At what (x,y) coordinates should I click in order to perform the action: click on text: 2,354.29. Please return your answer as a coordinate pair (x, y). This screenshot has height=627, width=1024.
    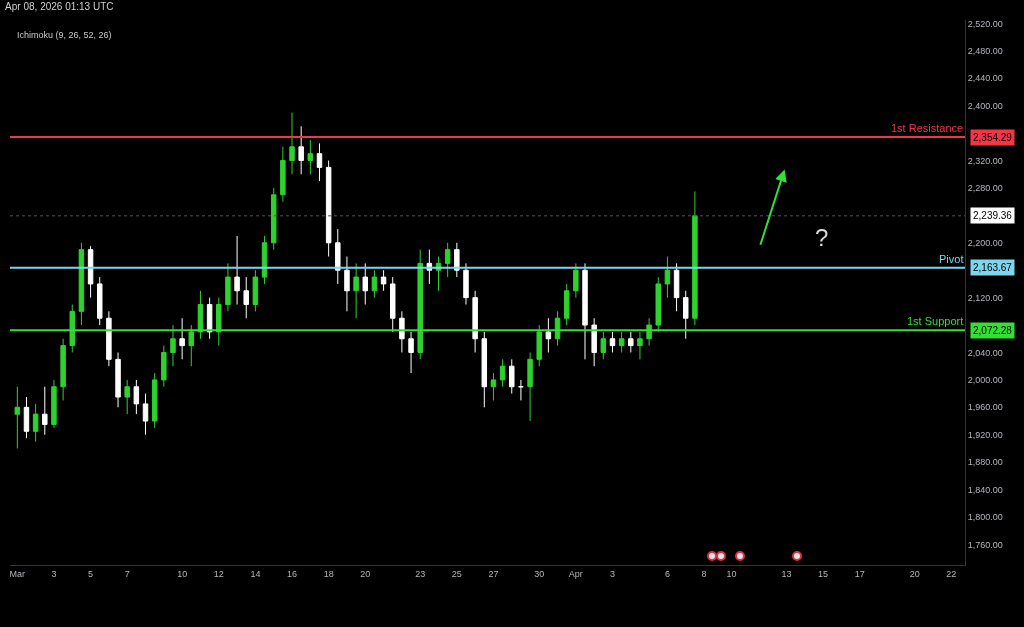
    Looking at the image, I should click on (993, 137).